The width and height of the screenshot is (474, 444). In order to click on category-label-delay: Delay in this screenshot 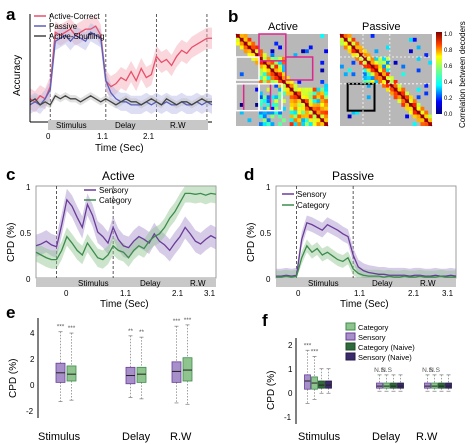, I will do `click(136, 437)`.